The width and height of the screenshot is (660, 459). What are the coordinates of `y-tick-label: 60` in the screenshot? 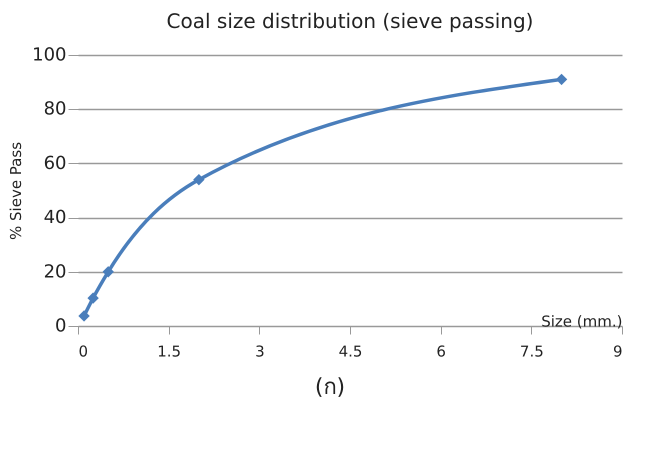 It's located at (55, 163).